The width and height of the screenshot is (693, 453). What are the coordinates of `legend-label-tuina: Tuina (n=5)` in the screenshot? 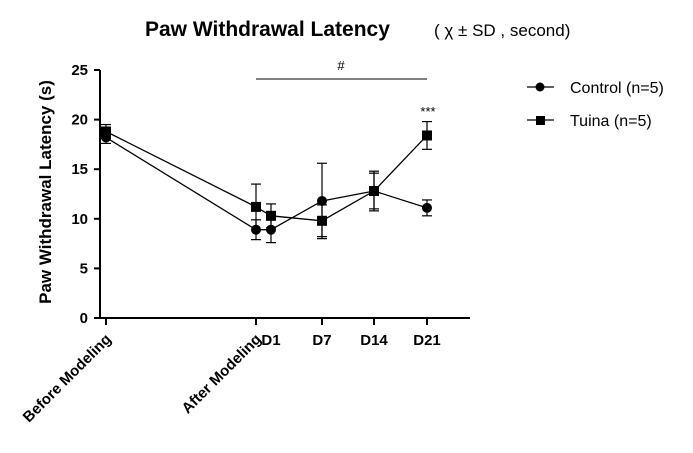 It's located at (611, 121).